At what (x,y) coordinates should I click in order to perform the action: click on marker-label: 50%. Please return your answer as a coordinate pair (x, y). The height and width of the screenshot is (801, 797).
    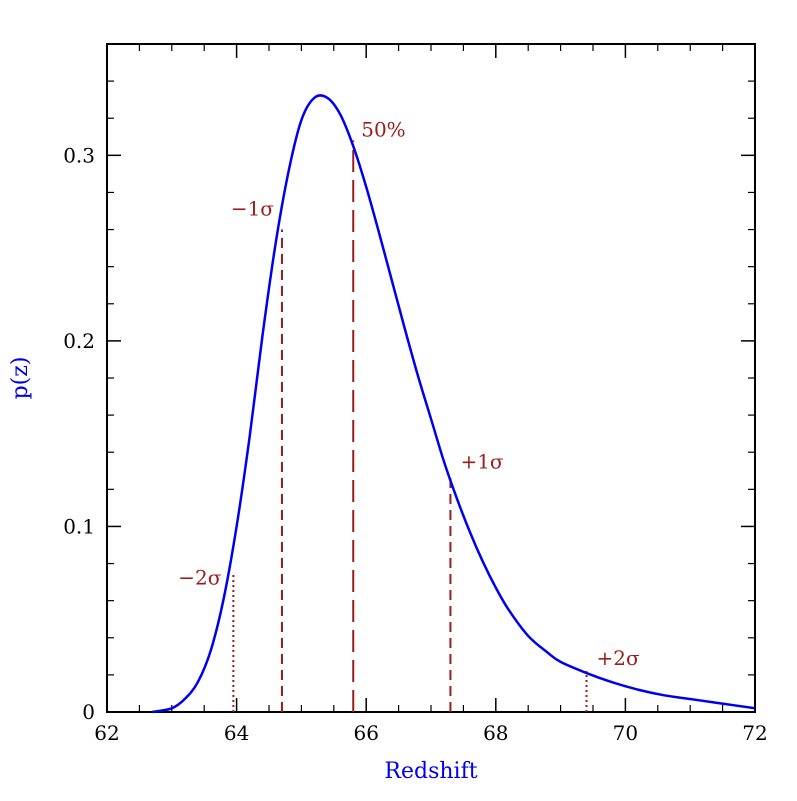
    Looking at the image, I should click on (383, 129).